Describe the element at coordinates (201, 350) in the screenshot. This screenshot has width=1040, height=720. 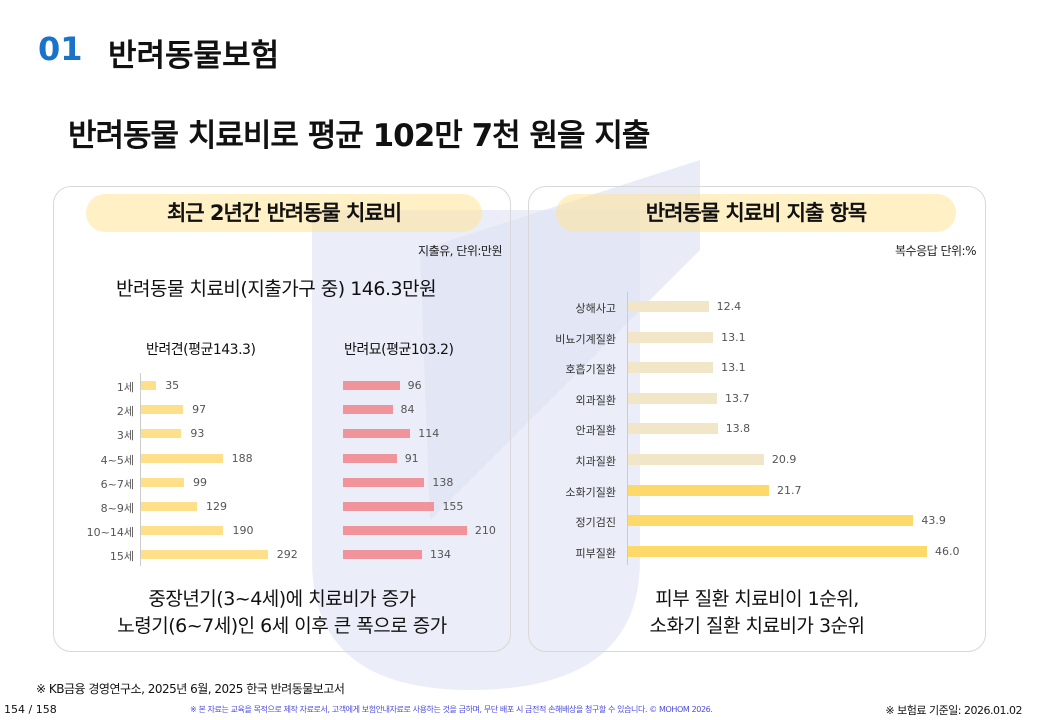
I see `dog-chart-title: 반려견(평균143.3)` at that location.